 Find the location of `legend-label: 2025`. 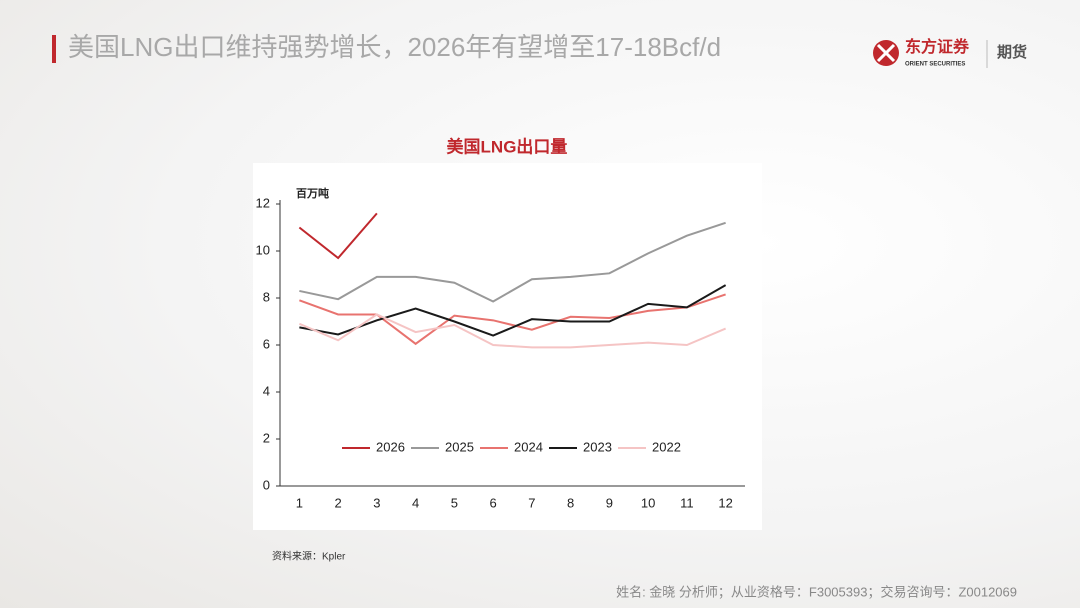

legend-label: 2025 is located at coordinates (459, 446).